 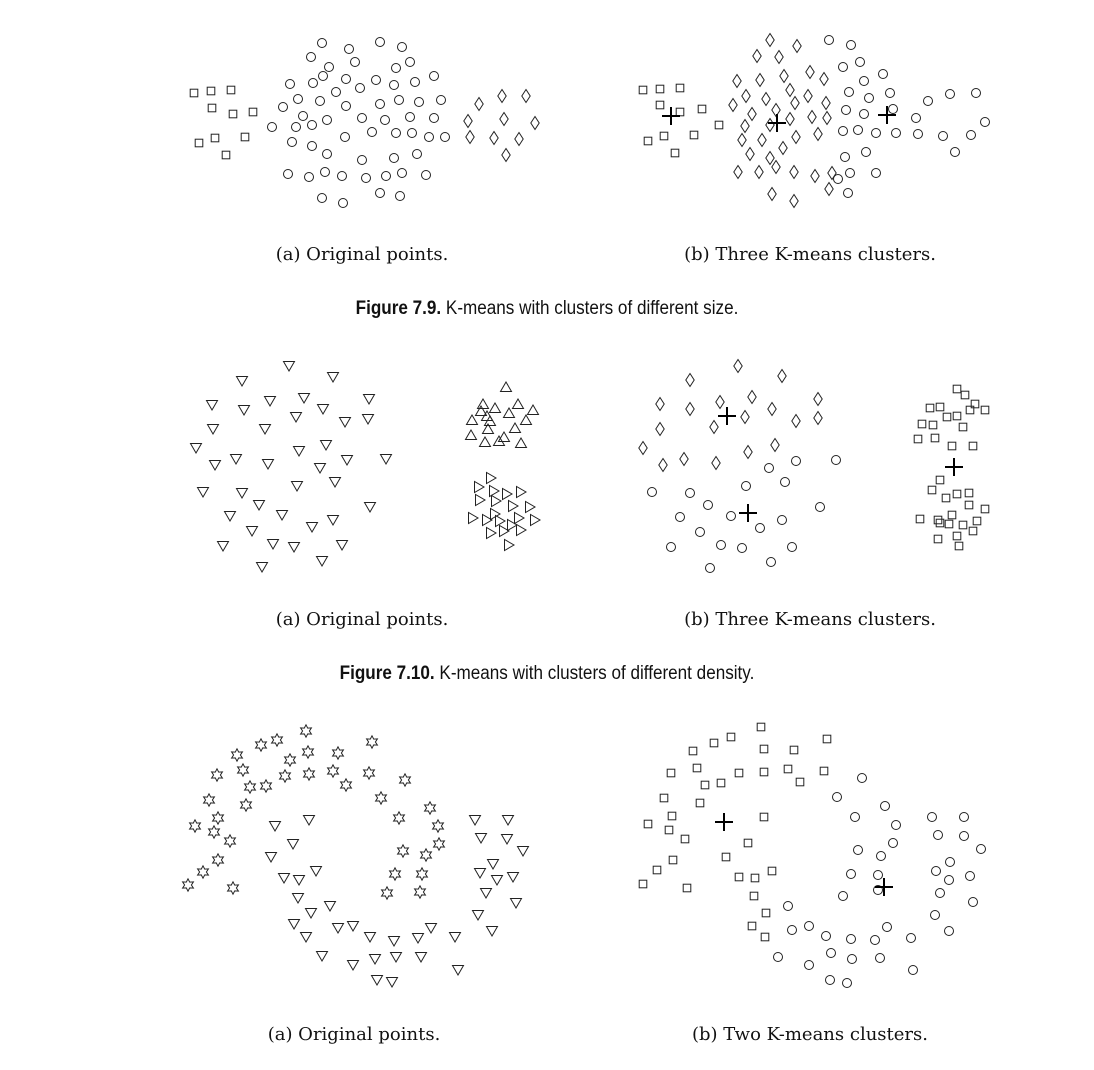 I want to click on fig1-caption-label: Figure 7.9., so click(x=398, y=308).